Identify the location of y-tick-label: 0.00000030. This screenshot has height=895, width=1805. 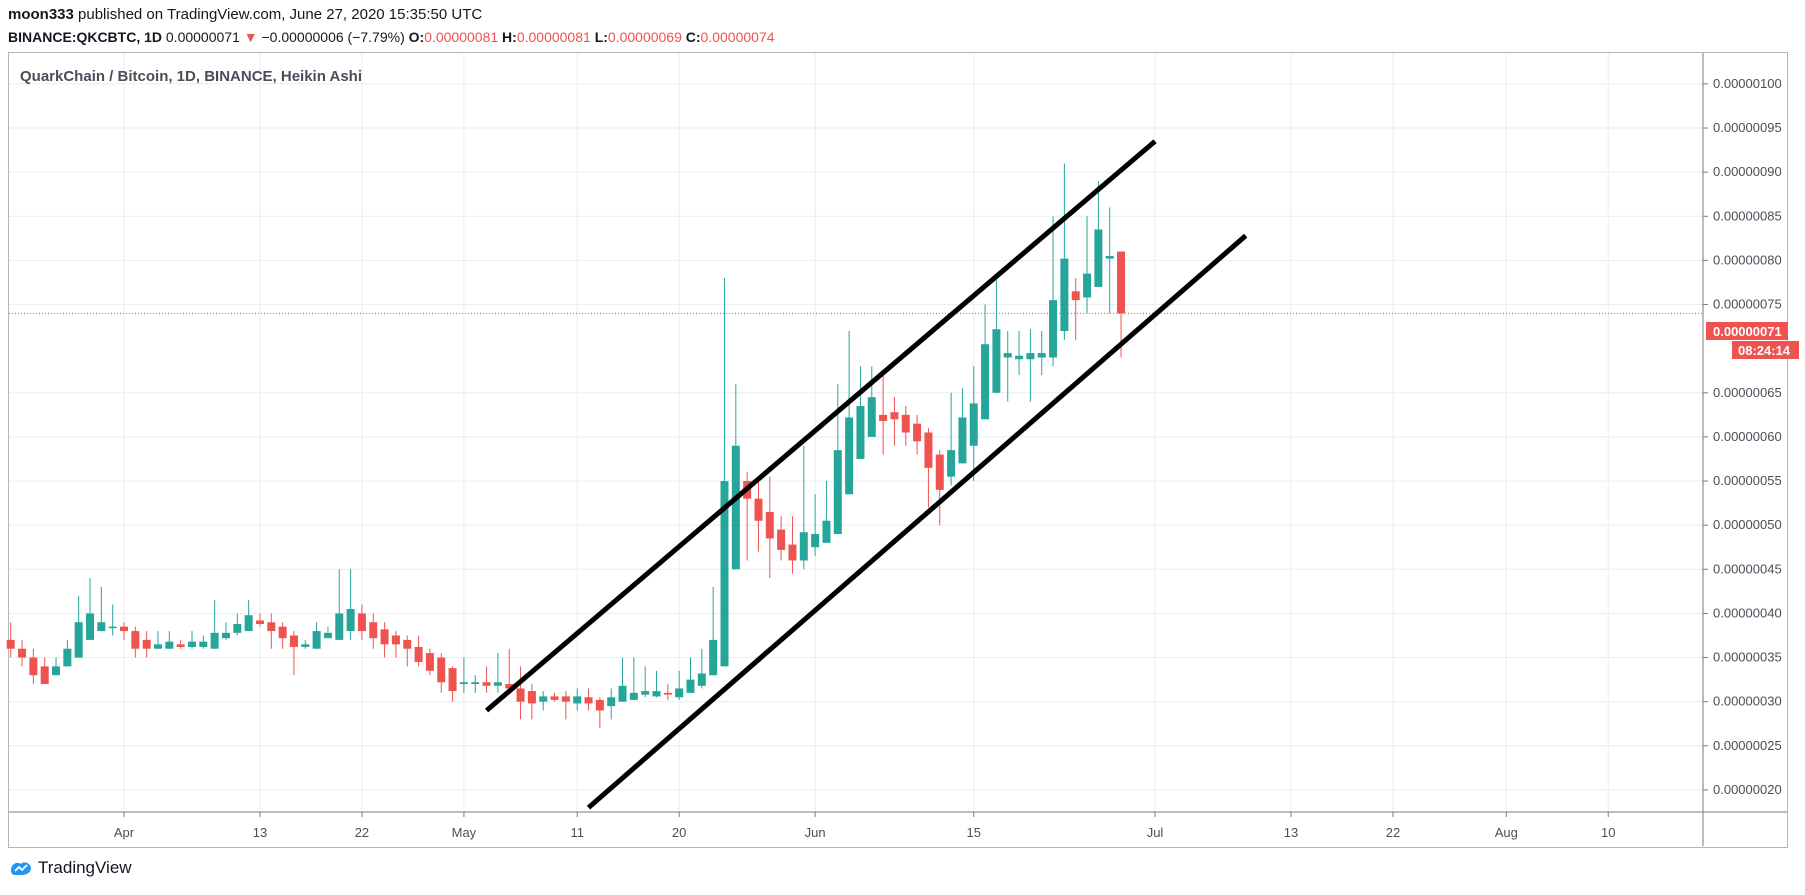
(1747, 701).